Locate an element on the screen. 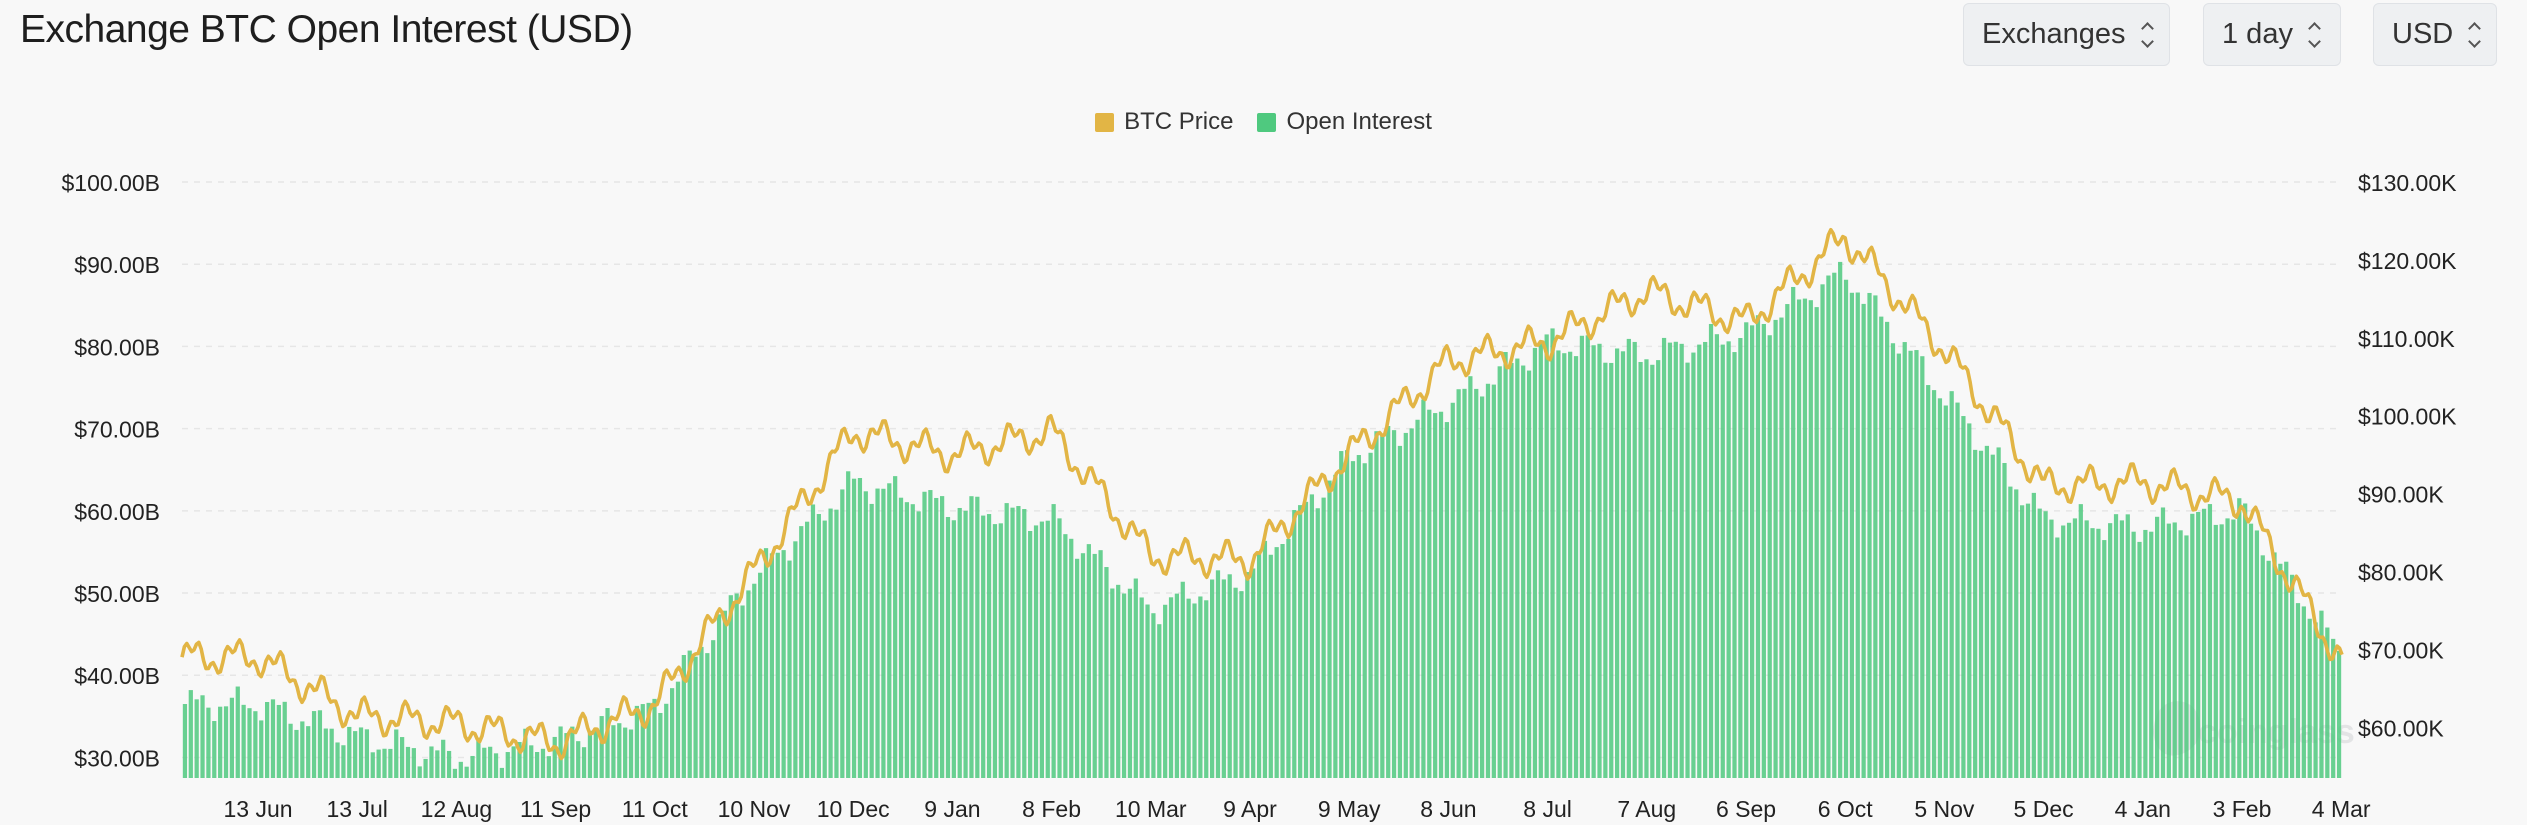  left-axis-label: $30.00B is located at coordinates (117, 758).